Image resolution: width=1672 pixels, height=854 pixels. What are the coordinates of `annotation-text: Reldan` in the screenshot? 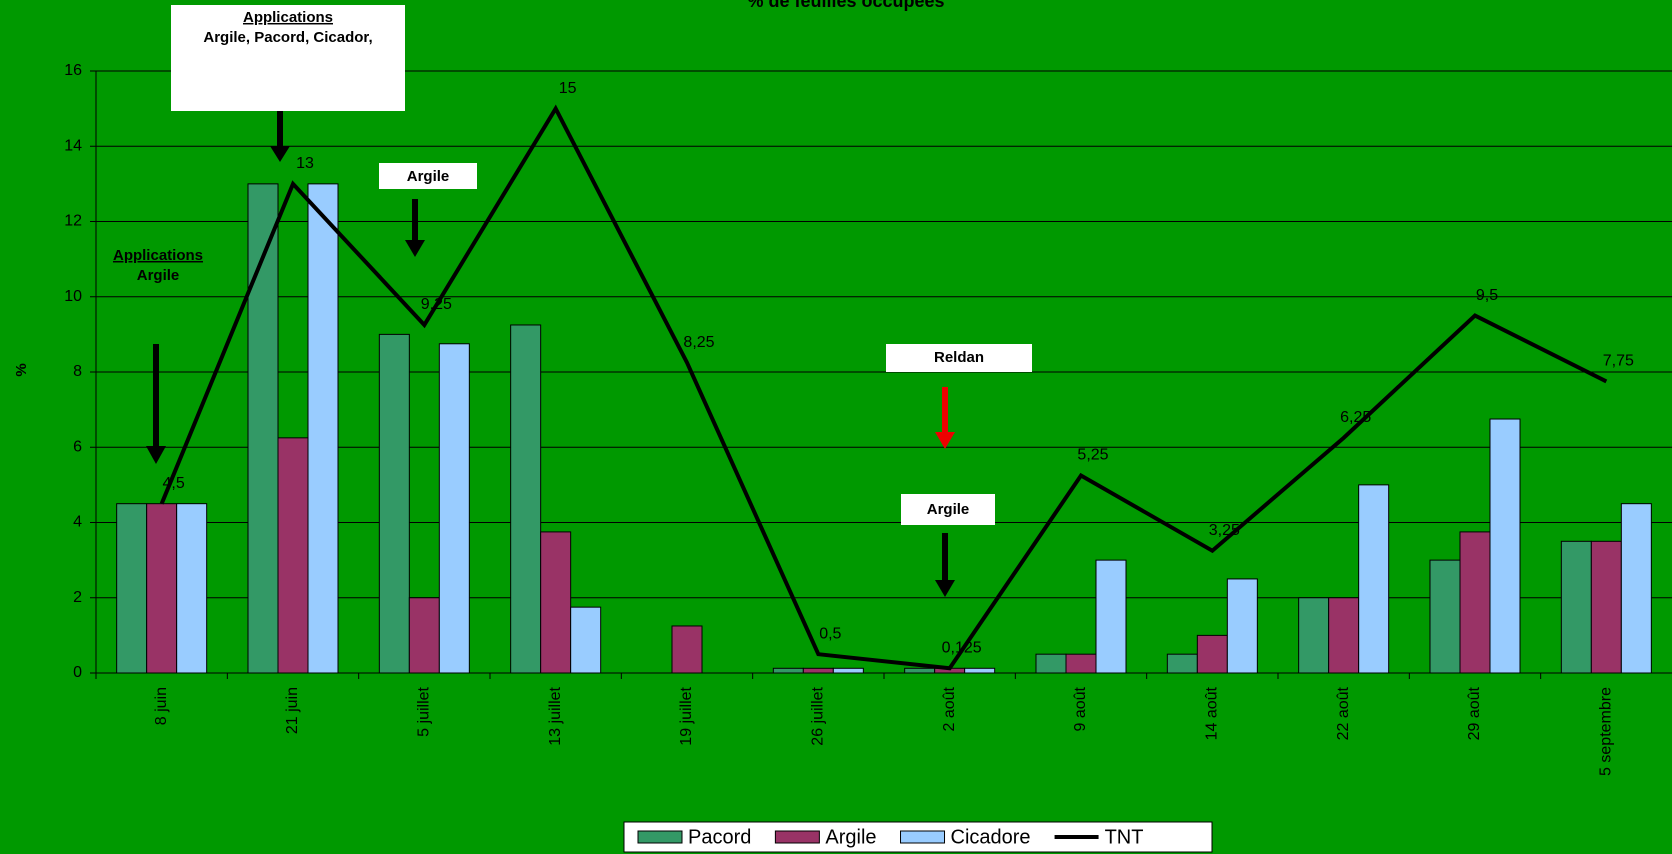 It's located at (959, 357).